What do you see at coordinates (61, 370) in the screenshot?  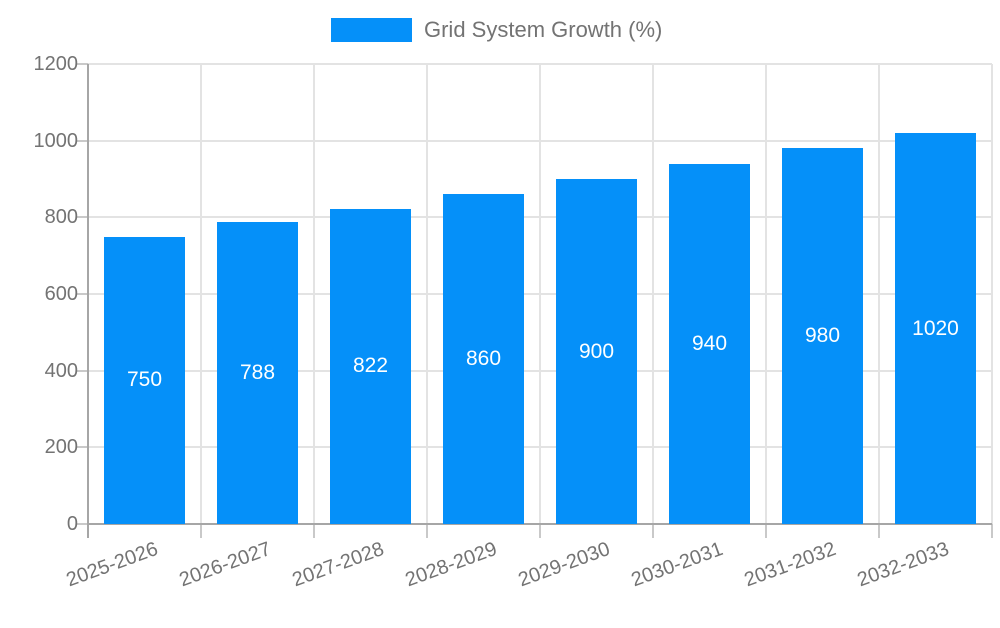 I see `y-axis-label: 400` at bounding box center [61, 370].